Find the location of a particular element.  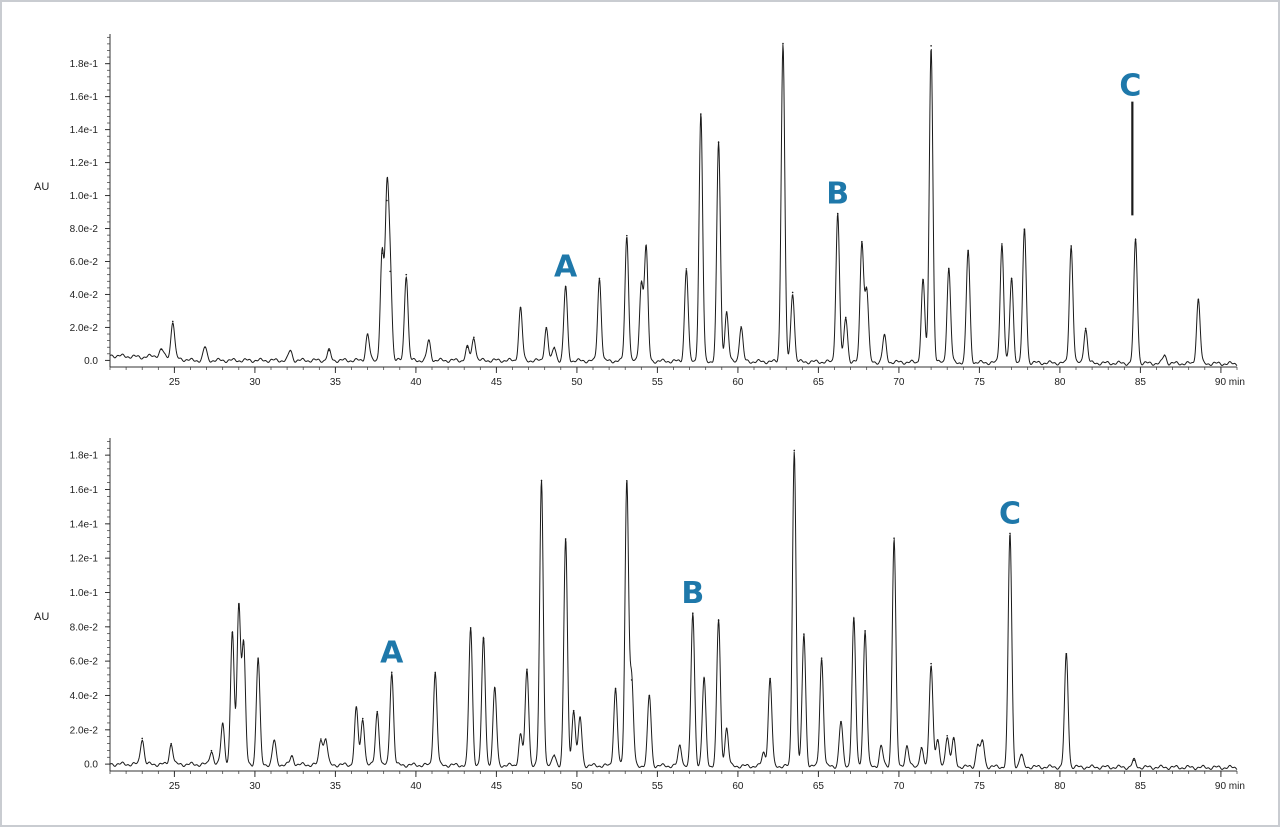

y-tick-label: 6.0e-2 is located at coordinates (84, 262).